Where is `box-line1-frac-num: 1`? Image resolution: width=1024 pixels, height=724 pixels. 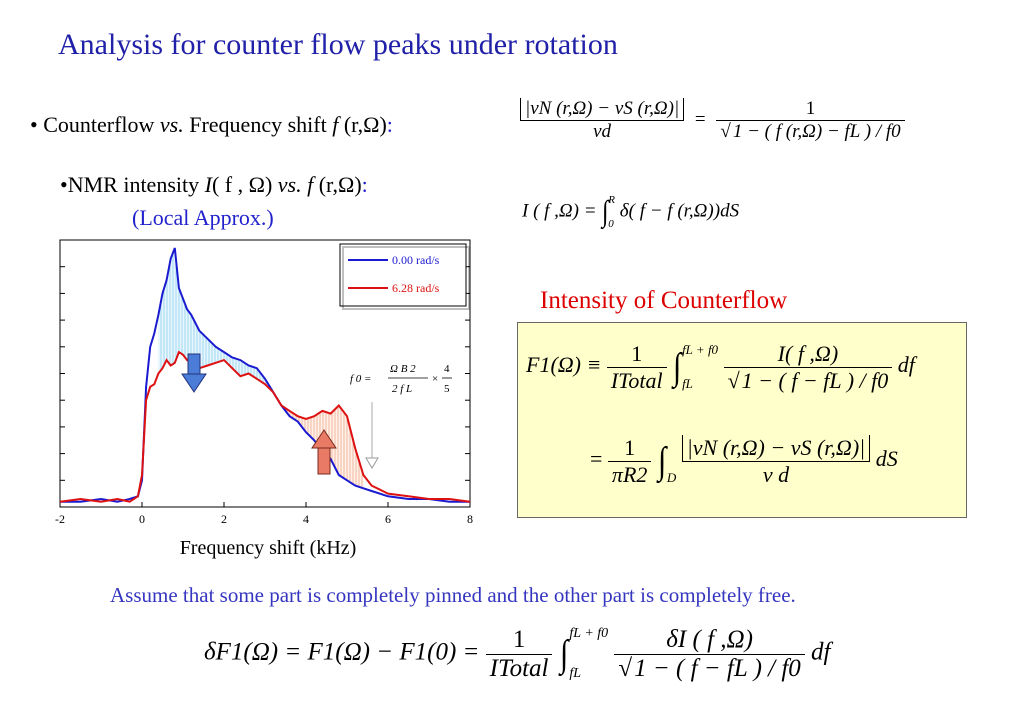 box-line1-frac-num: 1 is located at coordinates (637, 353).